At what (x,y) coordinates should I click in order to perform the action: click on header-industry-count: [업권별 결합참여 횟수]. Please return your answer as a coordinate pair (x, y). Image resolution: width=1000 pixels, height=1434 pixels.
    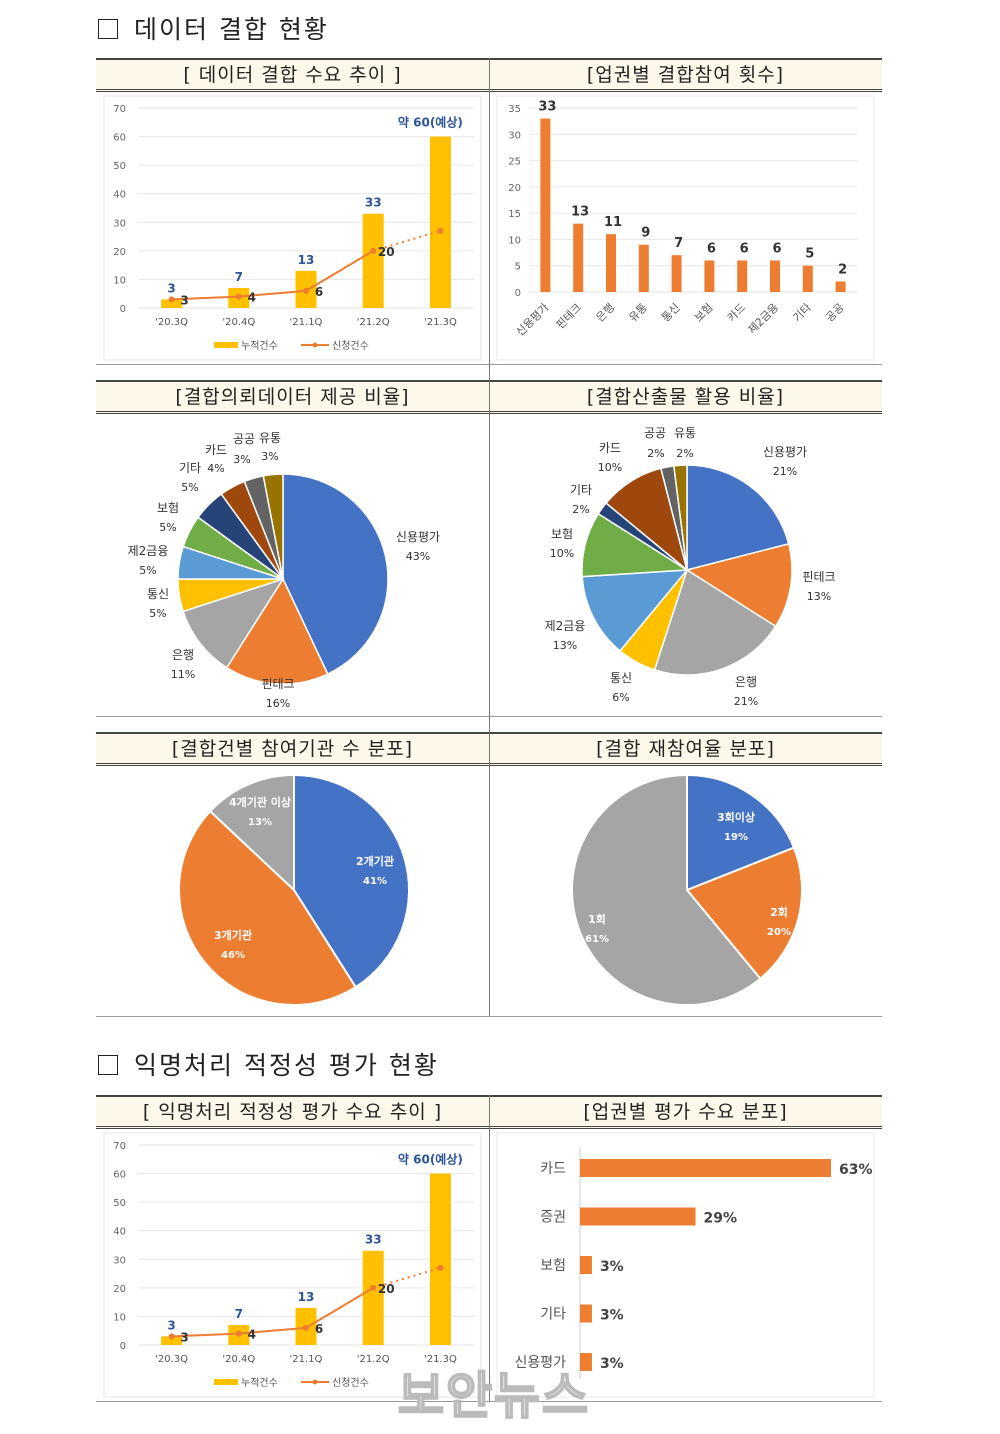
    Looking at the image, I should click on (685, 75).